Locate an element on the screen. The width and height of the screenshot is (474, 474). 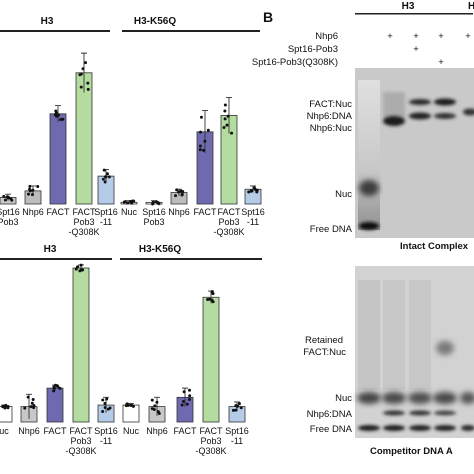
x-label-1-0-4-1: -11 is located at coordinates (106, 441).